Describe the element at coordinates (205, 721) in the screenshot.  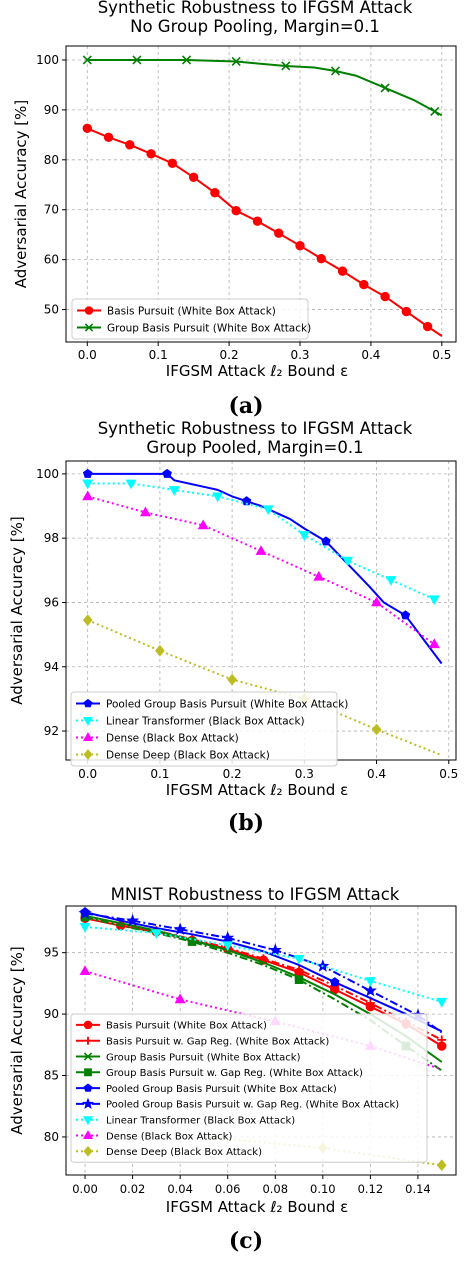
I see `legend-label: Linear Transformer (Black Box Attack)` at that location.